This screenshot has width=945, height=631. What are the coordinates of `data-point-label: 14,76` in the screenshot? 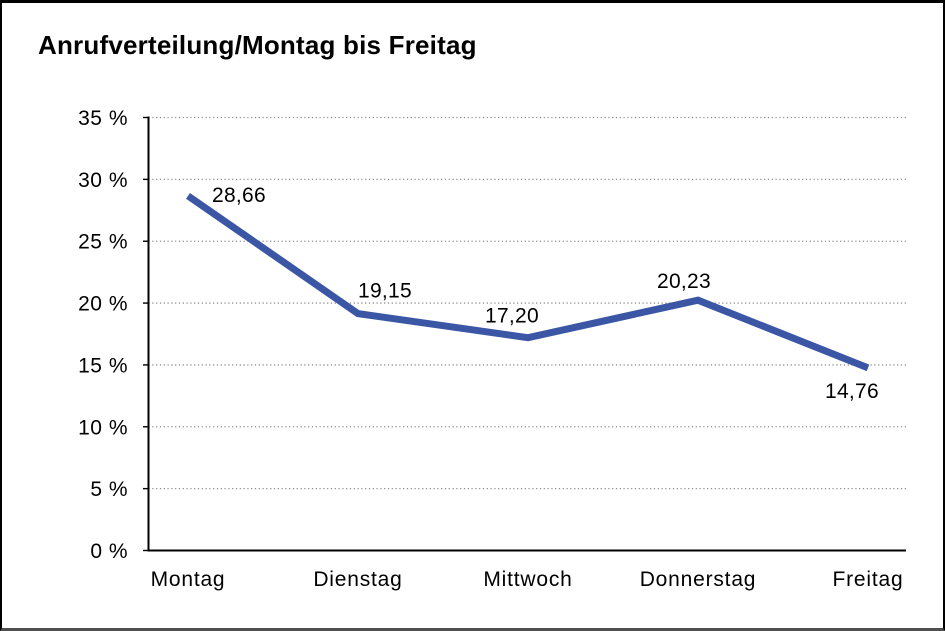 It's located at (852, 391).